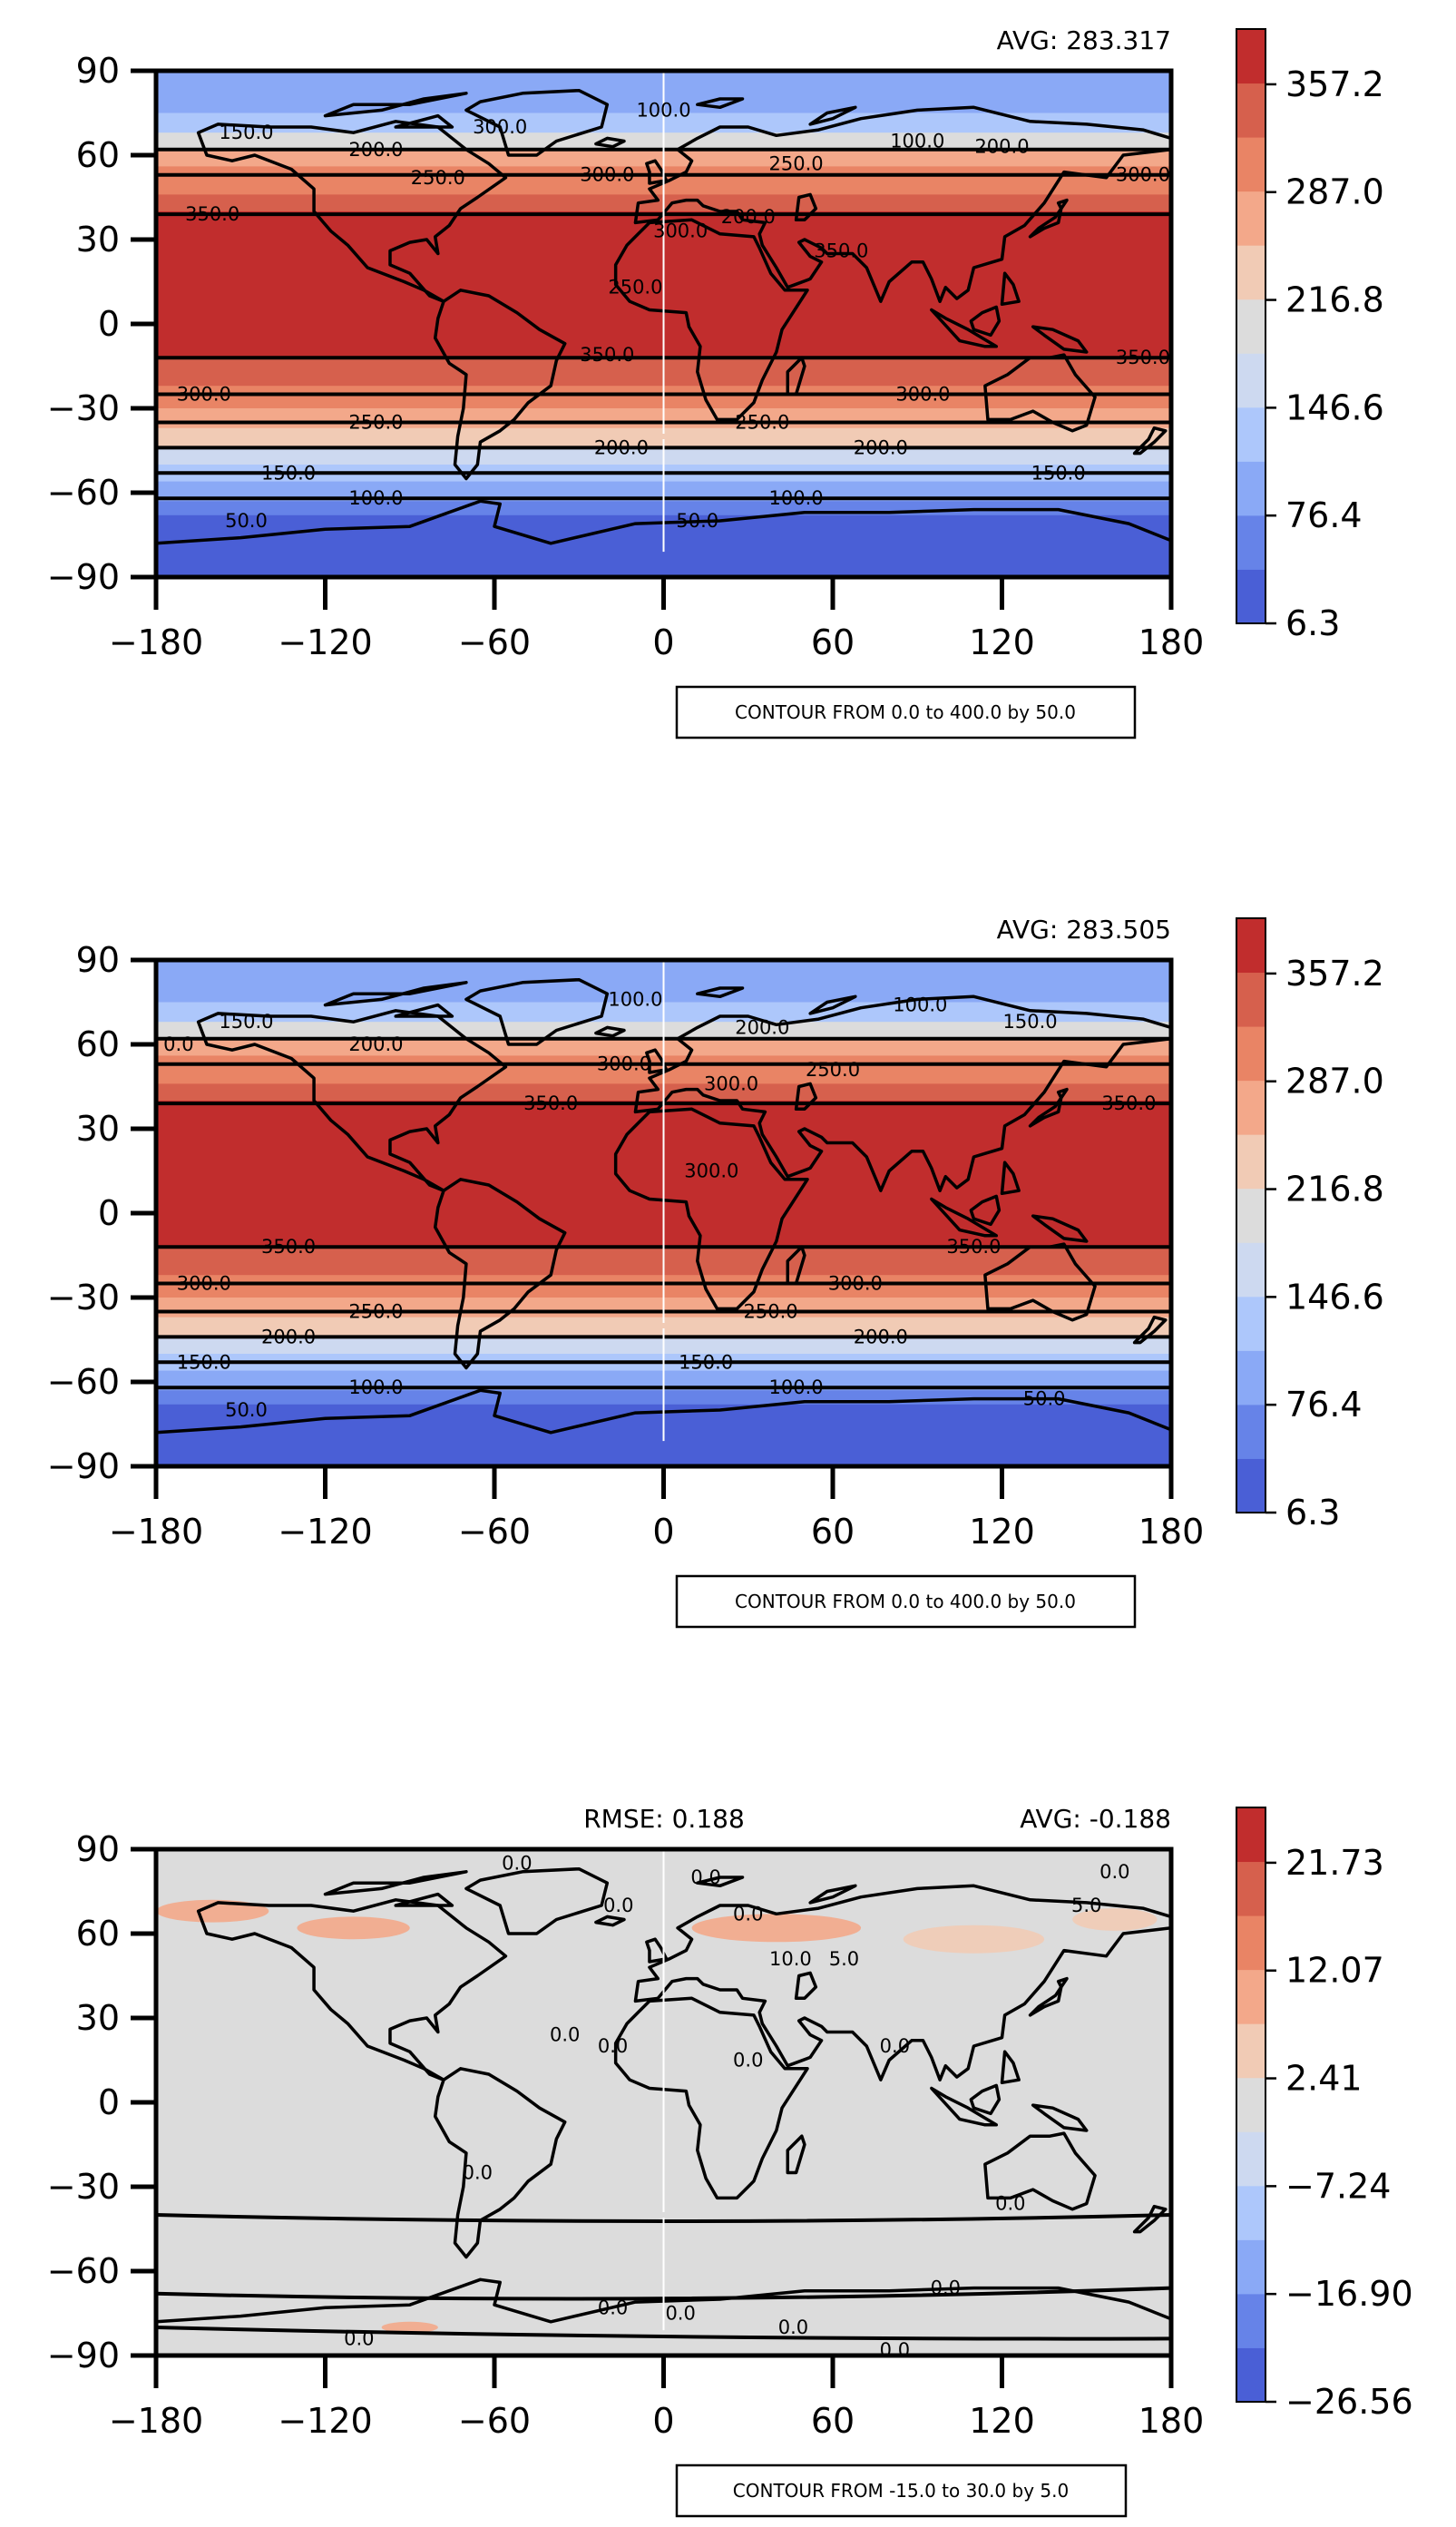 The height and width of the screenshot is (2527, 1456). Describe the element at coordinates (212, 214) in the screenshot. I see `contour-label-4: 350.0` at that location.